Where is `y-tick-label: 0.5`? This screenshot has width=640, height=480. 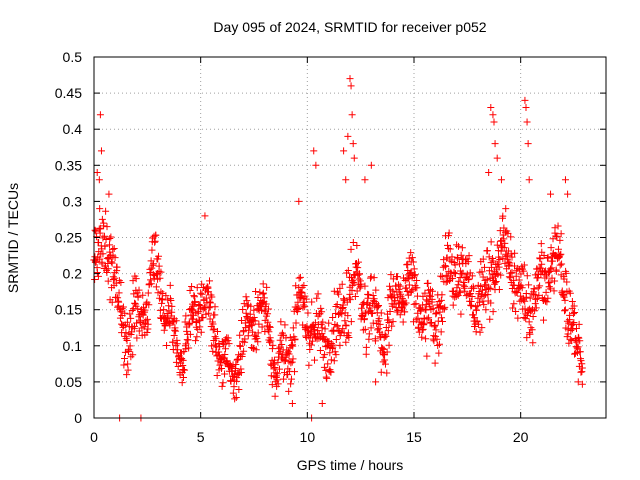
y-tick-label: 0.5 is located at coordinates (73, 57).